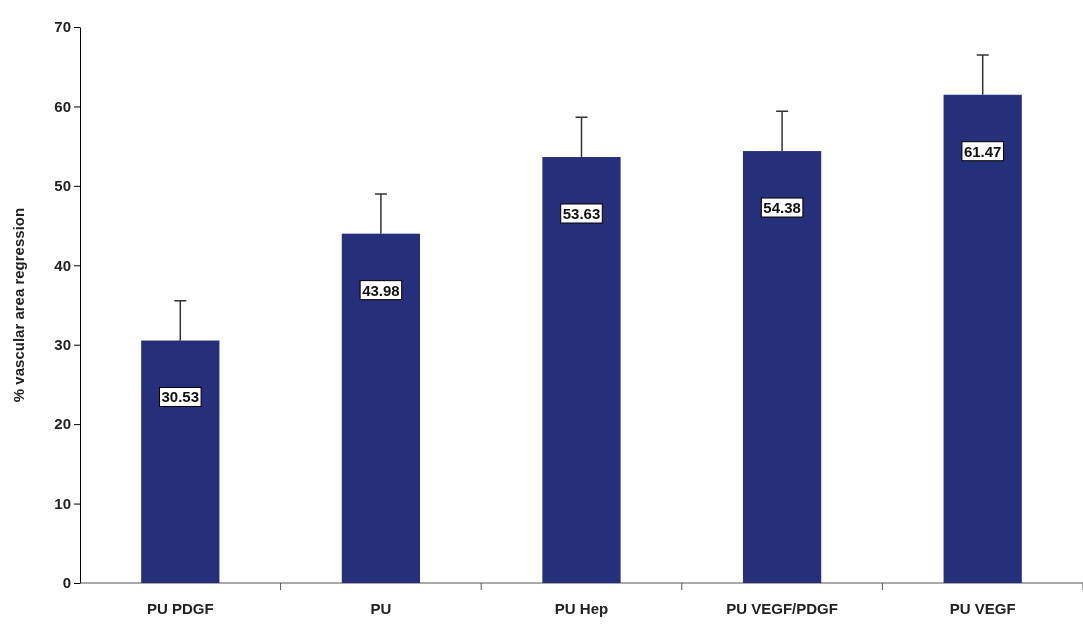 The image size is (1083, 625). What do you see at coordinates (782, 208) in the screenshot?
I see `data-label: 54.38` at bounding box center [782, 208].